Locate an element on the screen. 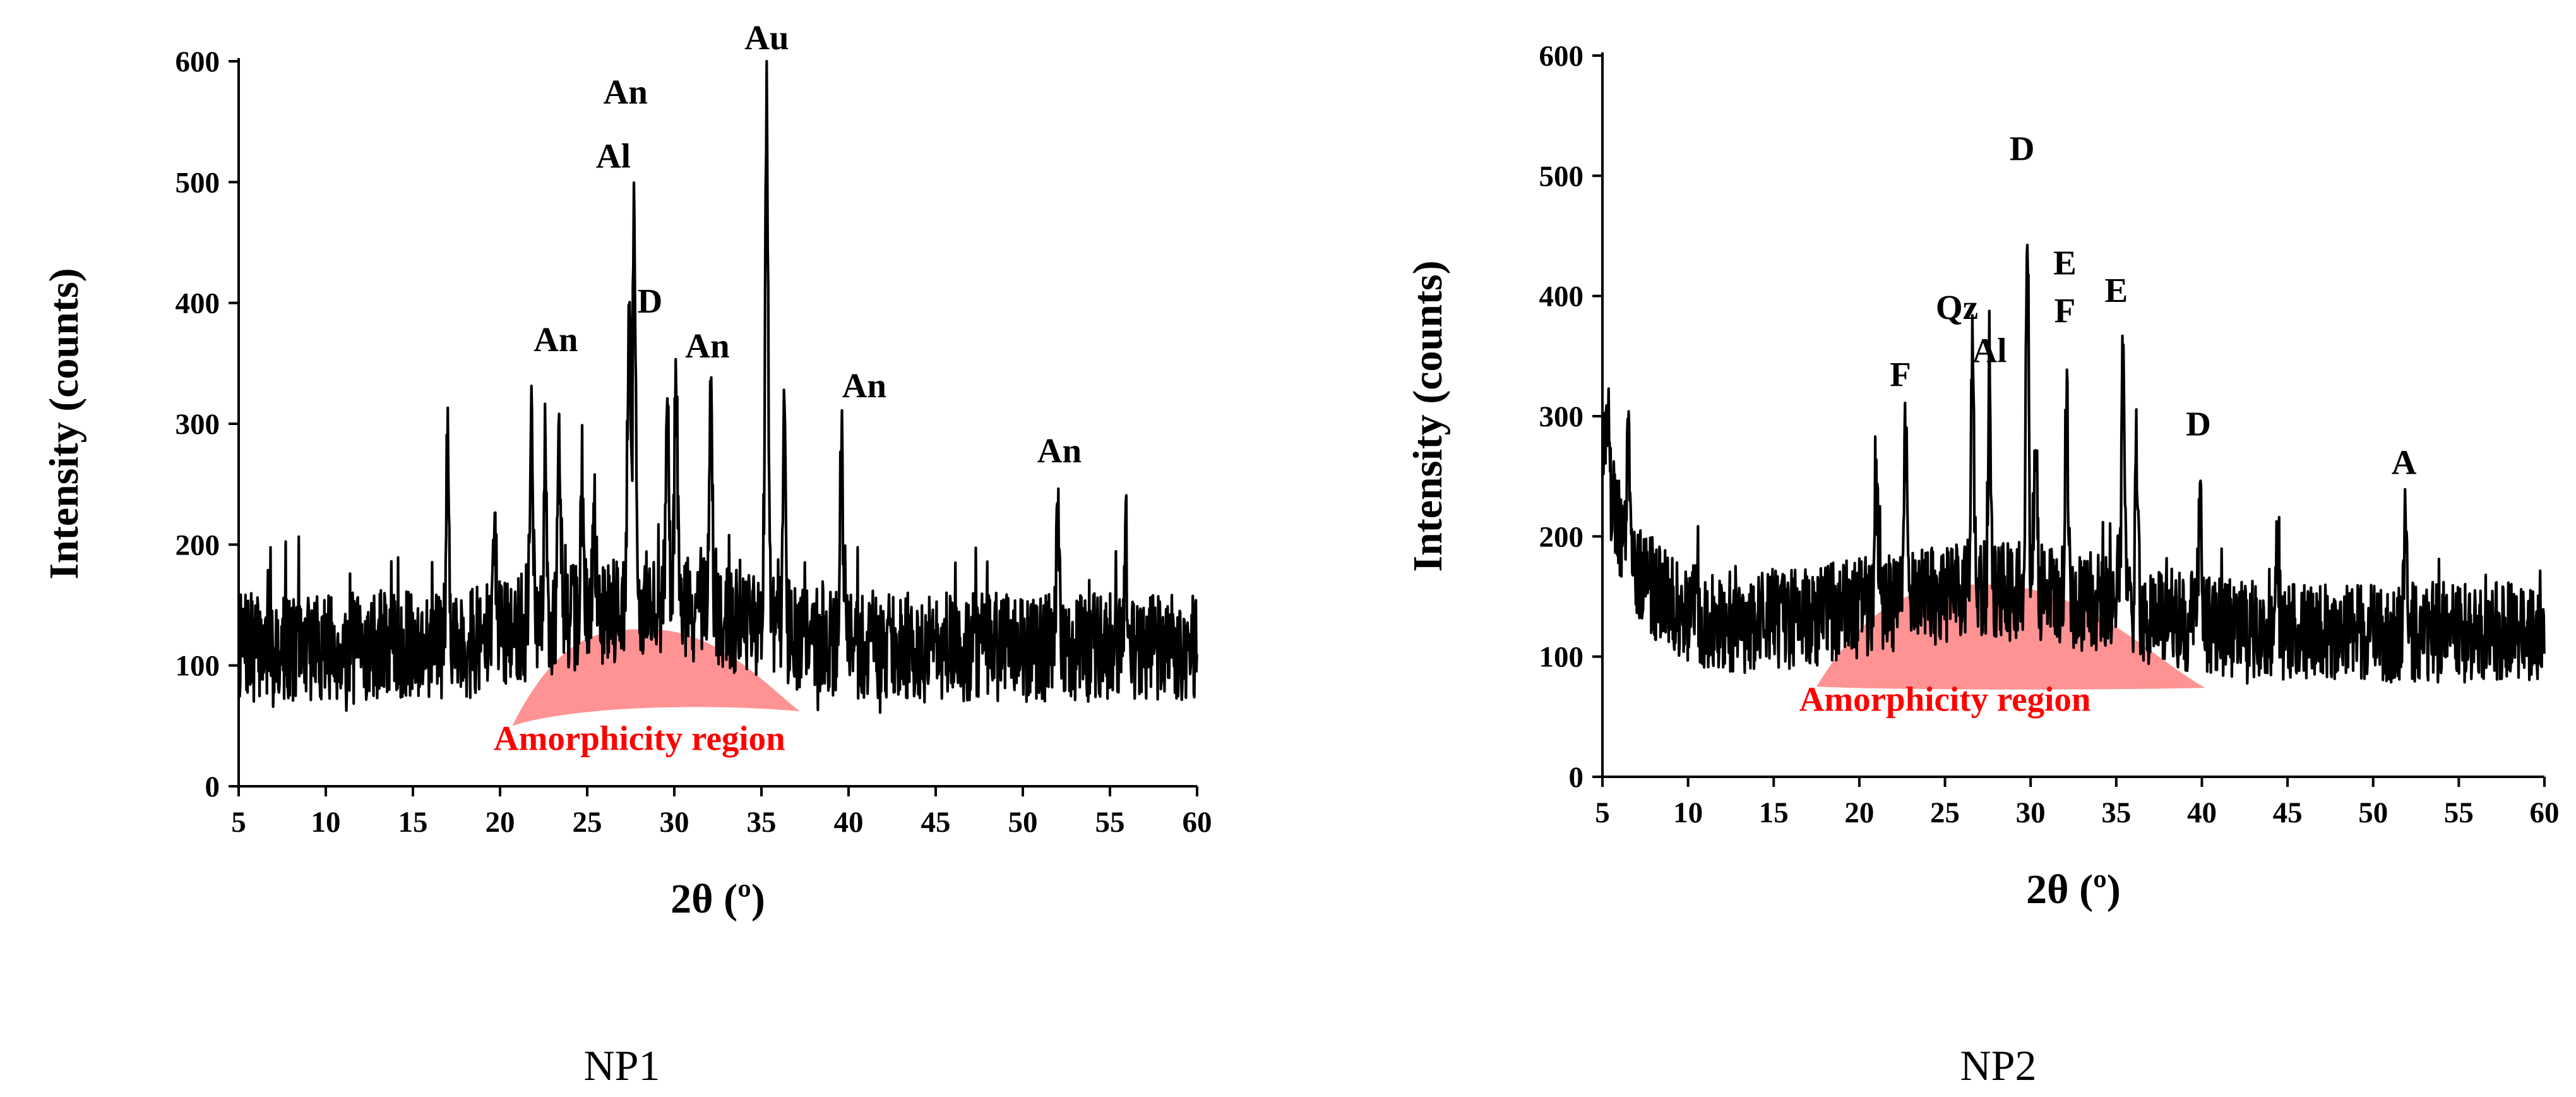  peak-label: Au is located at coordinates (766, 37).